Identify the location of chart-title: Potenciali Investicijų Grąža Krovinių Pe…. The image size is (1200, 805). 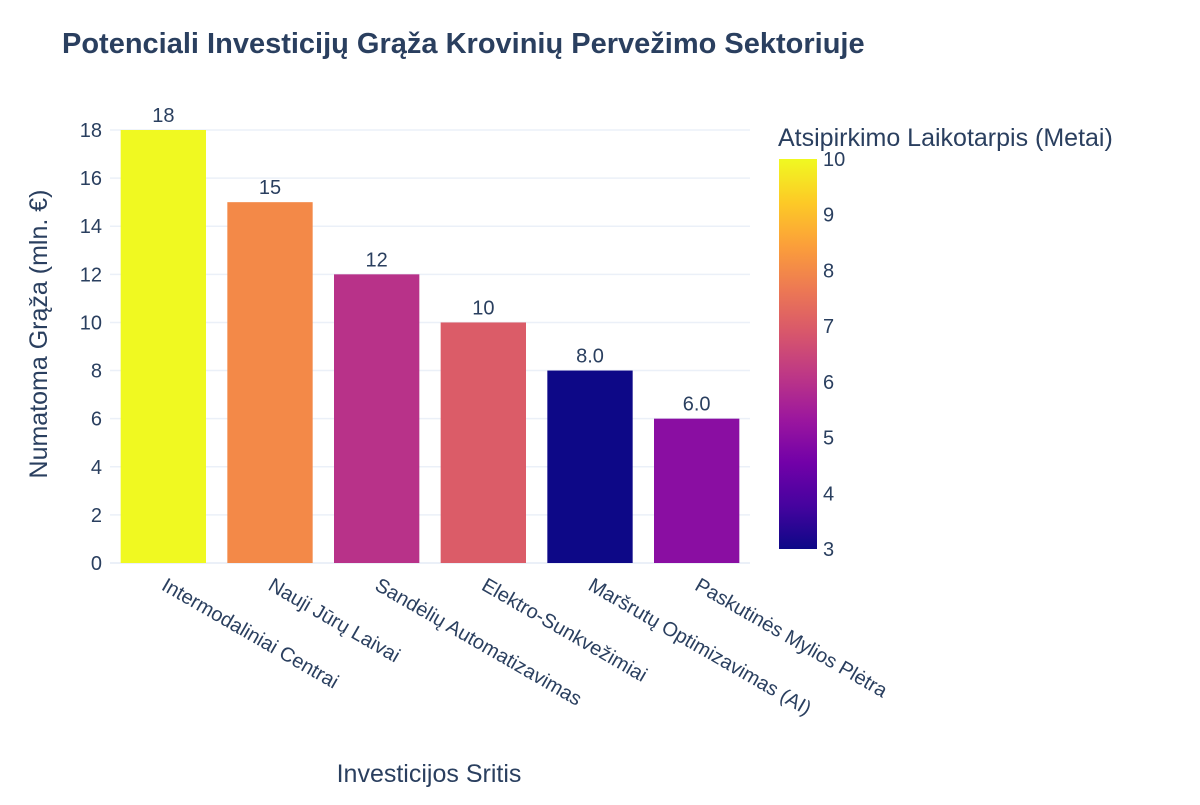
(463, 44).